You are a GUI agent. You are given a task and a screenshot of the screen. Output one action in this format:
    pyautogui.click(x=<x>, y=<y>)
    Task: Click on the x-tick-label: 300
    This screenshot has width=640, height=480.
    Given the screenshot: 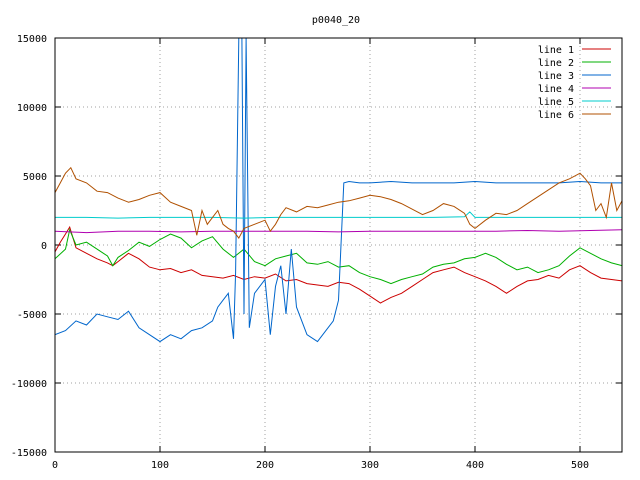 What is the action you would take?
    pyautogui.click(x=370, y=465)
    